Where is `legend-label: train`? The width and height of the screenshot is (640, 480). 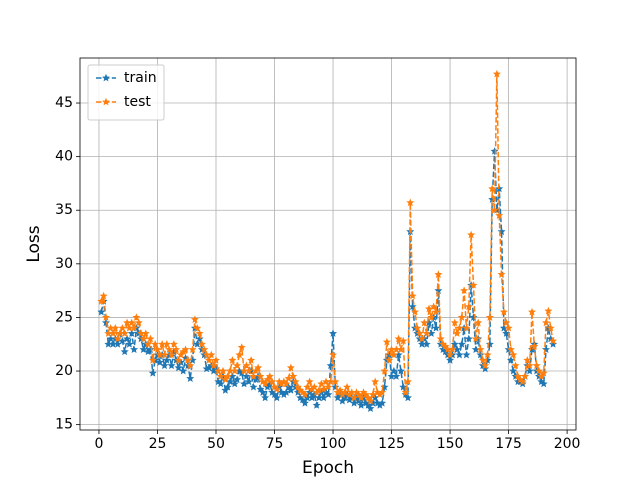 legend-label: train is located at coordinates (140, 78).